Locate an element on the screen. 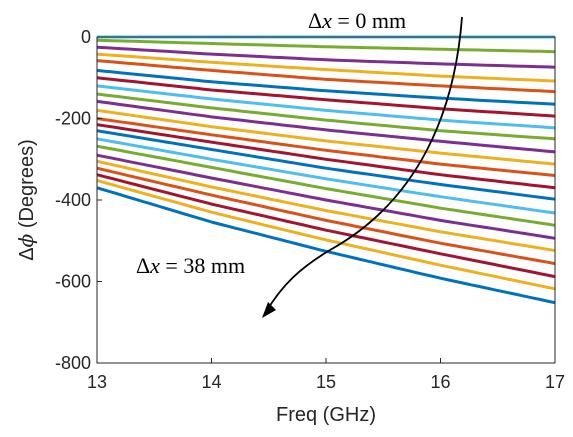  annotation-dx-0mm-var: x is located at coordinates (326, 20).